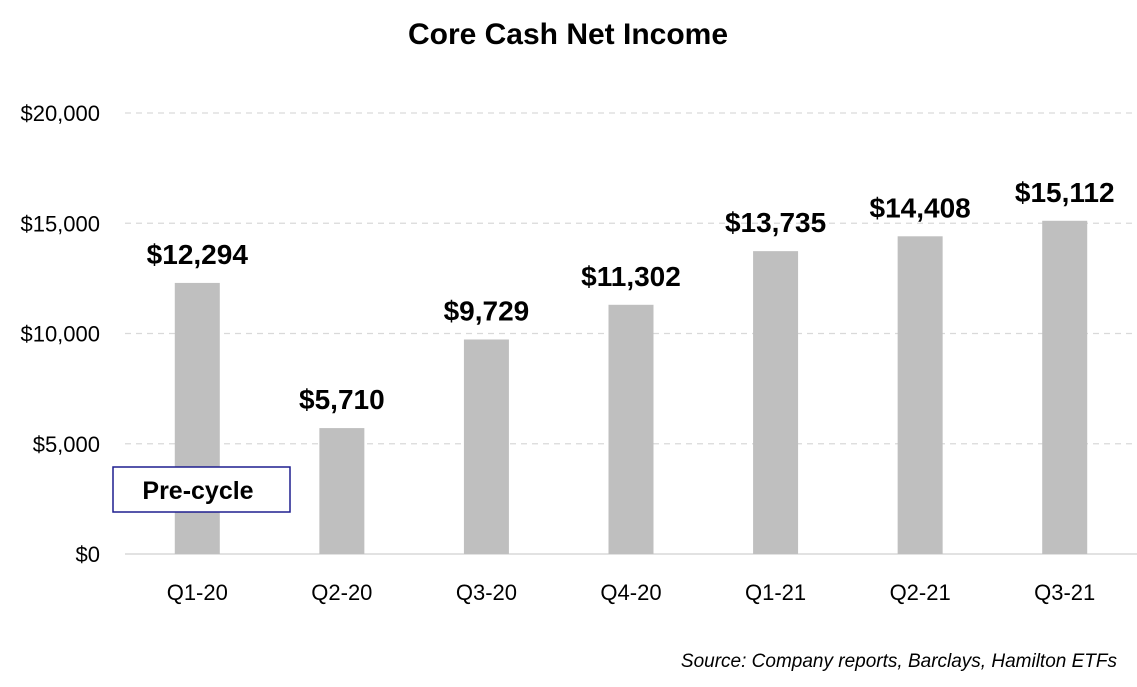 The height and width of the screenshot is (687, 1137). I want to click on y-tick-label: $15,000, so click(60, 223).